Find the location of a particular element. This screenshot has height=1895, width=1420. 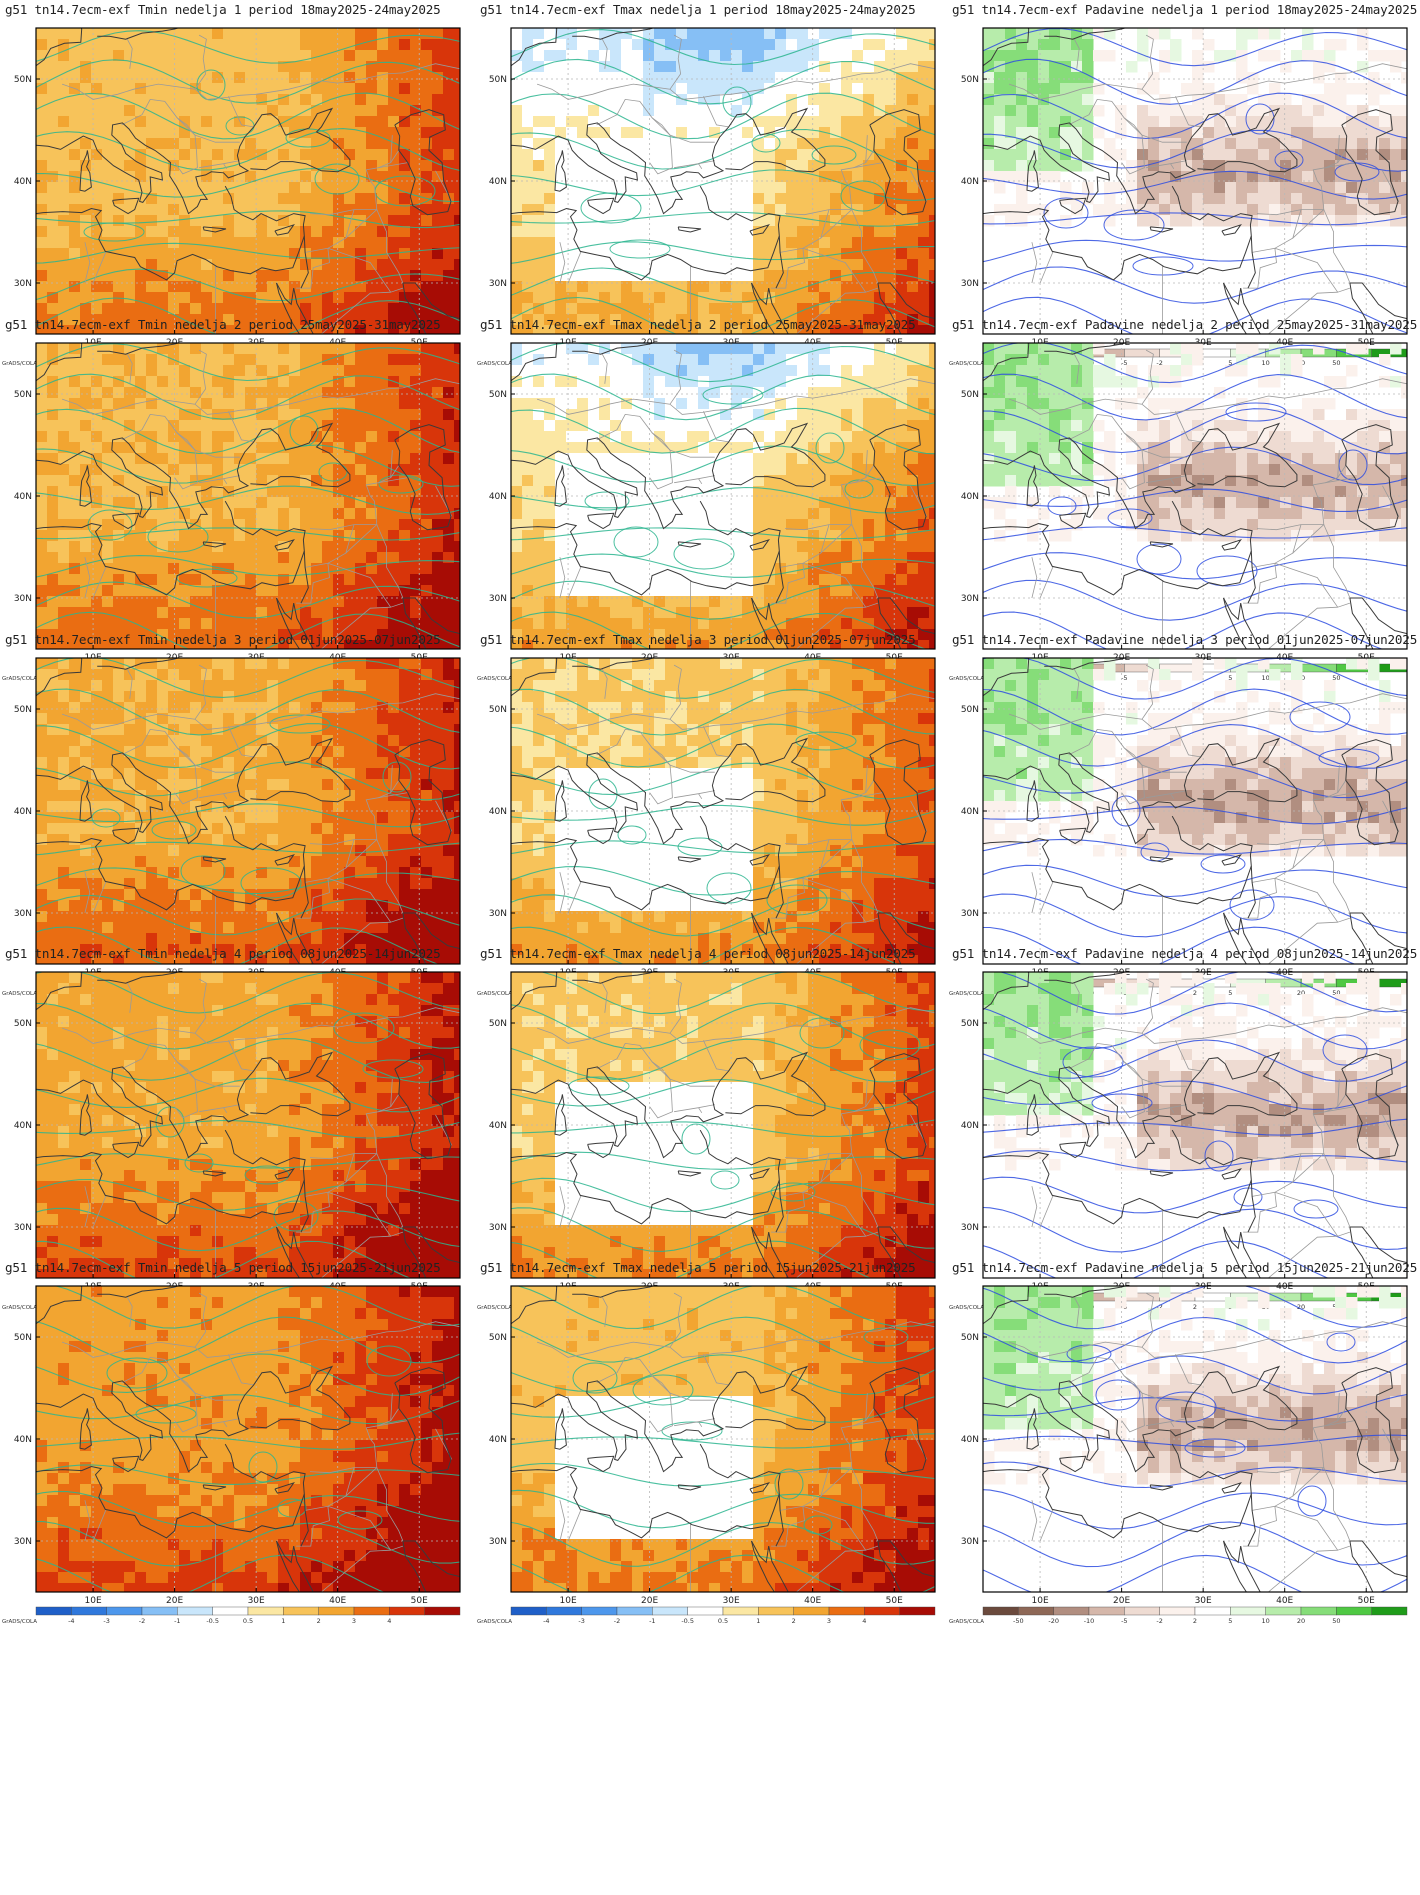

colorbar: -50 -20 -10 -5 -2 2 5 10 20 50 is located at coordinates (1195, 1615).